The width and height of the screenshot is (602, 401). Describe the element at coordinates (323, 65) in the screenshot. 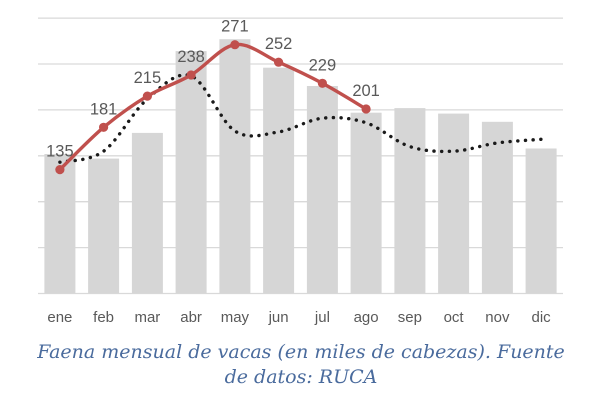

I see `data-label-jul: 229` at that location.